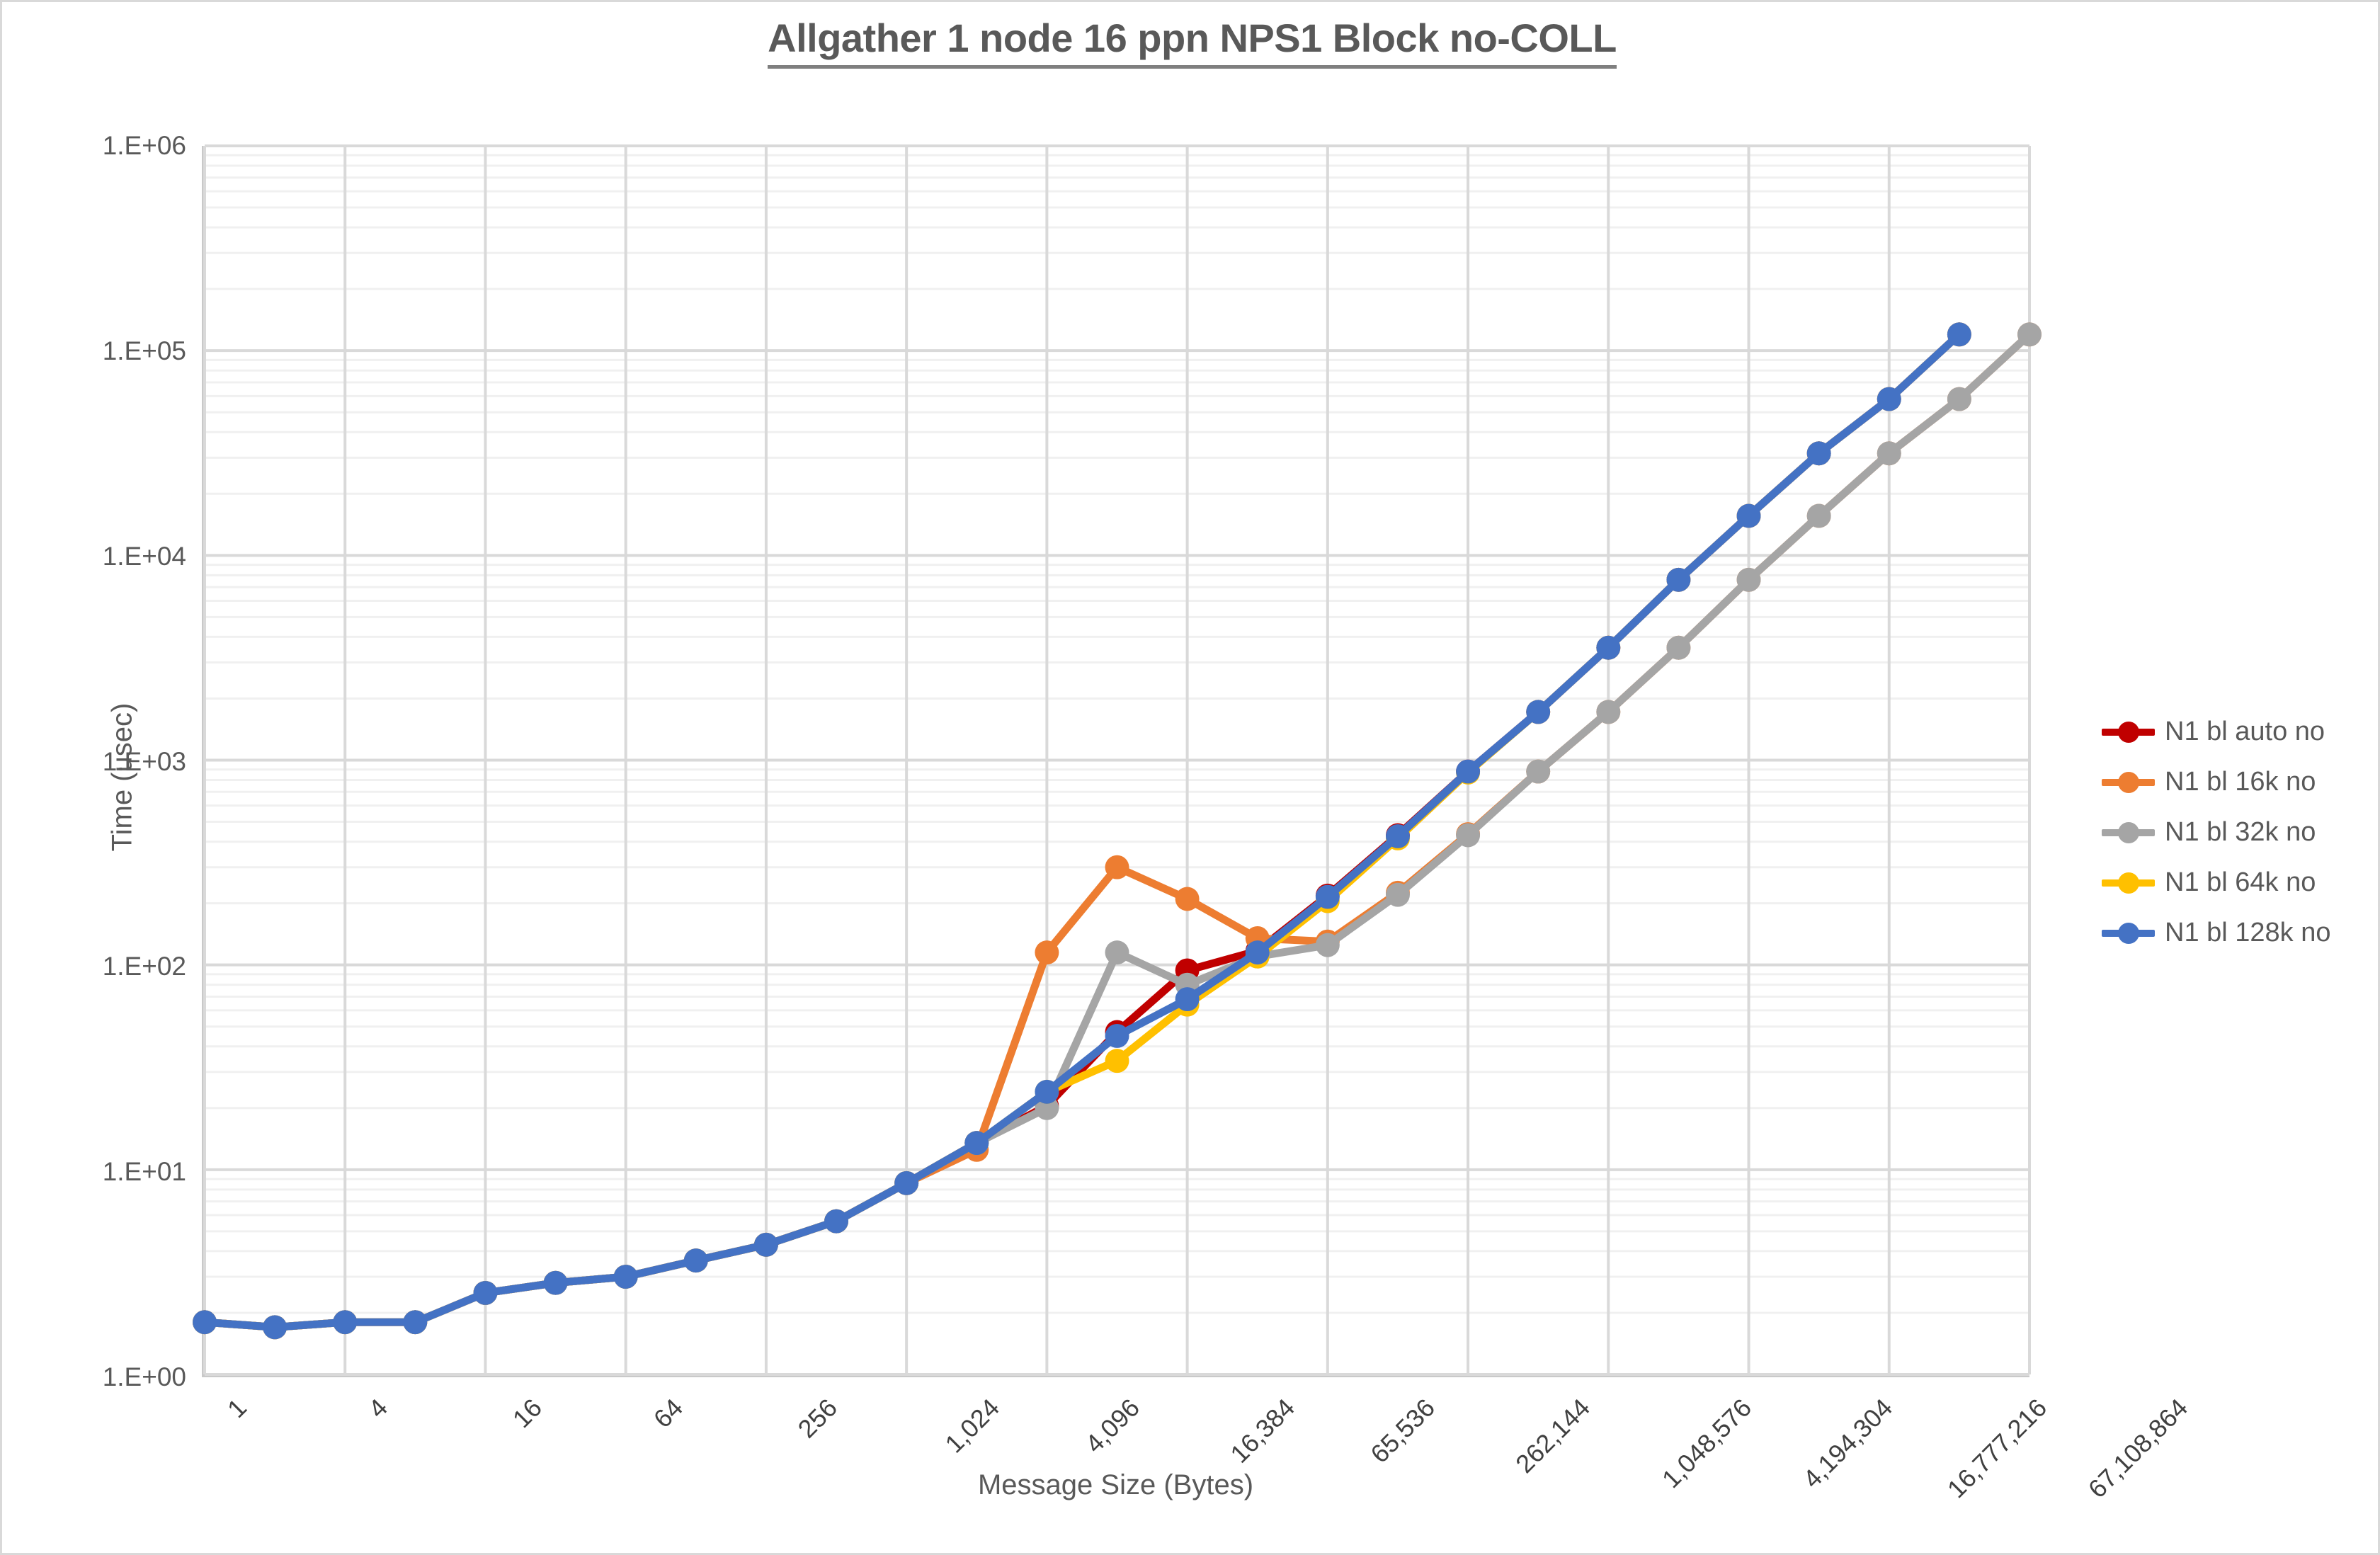 This screenshot has height=1555, width=2380. I want to click on x-axis-tick-label: 1,024, so click(972, 1426).